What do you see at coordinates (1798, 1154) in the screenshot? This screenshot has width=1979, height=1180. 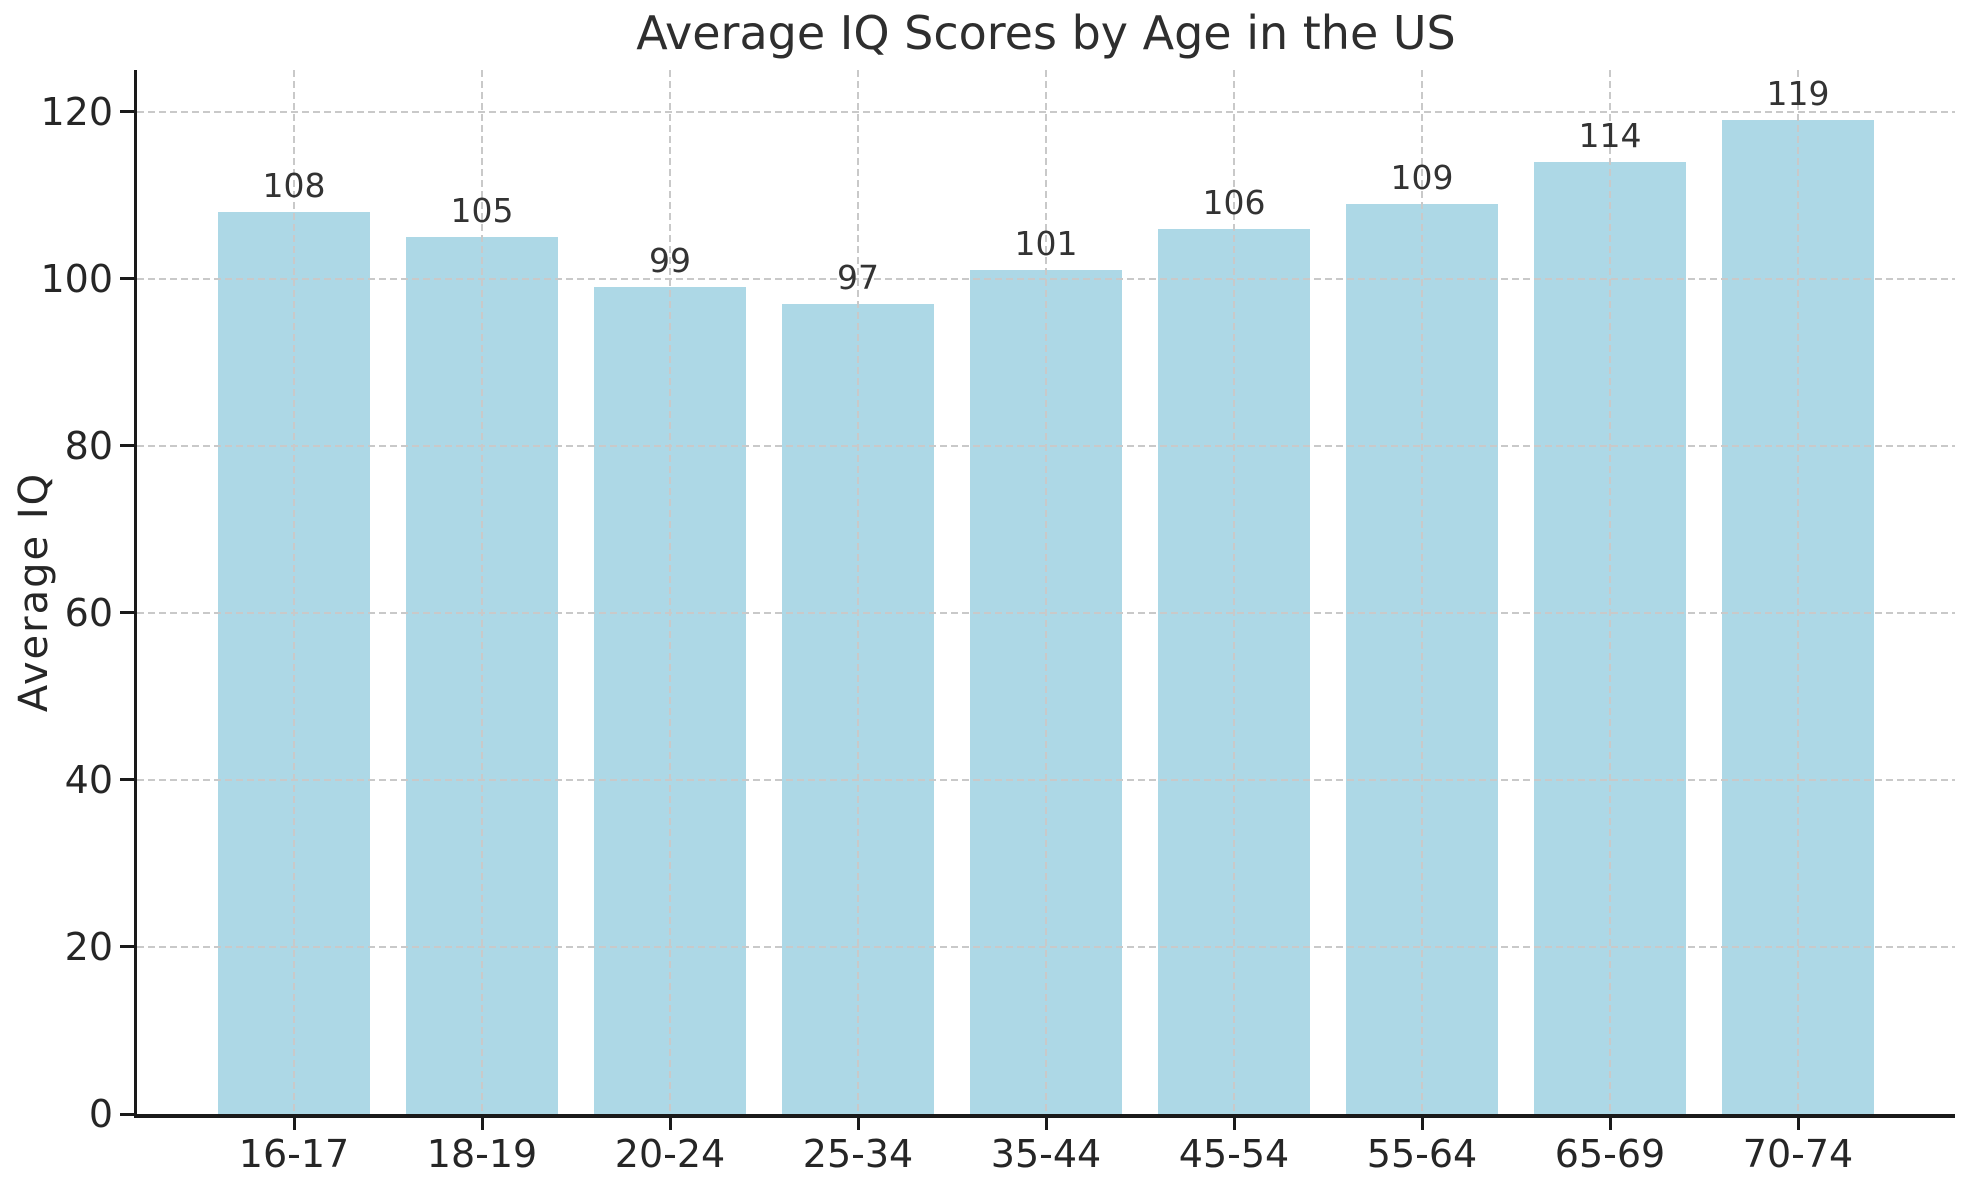 I see `x-tick-label: 70-74` at bounding box center [1798, 1154].